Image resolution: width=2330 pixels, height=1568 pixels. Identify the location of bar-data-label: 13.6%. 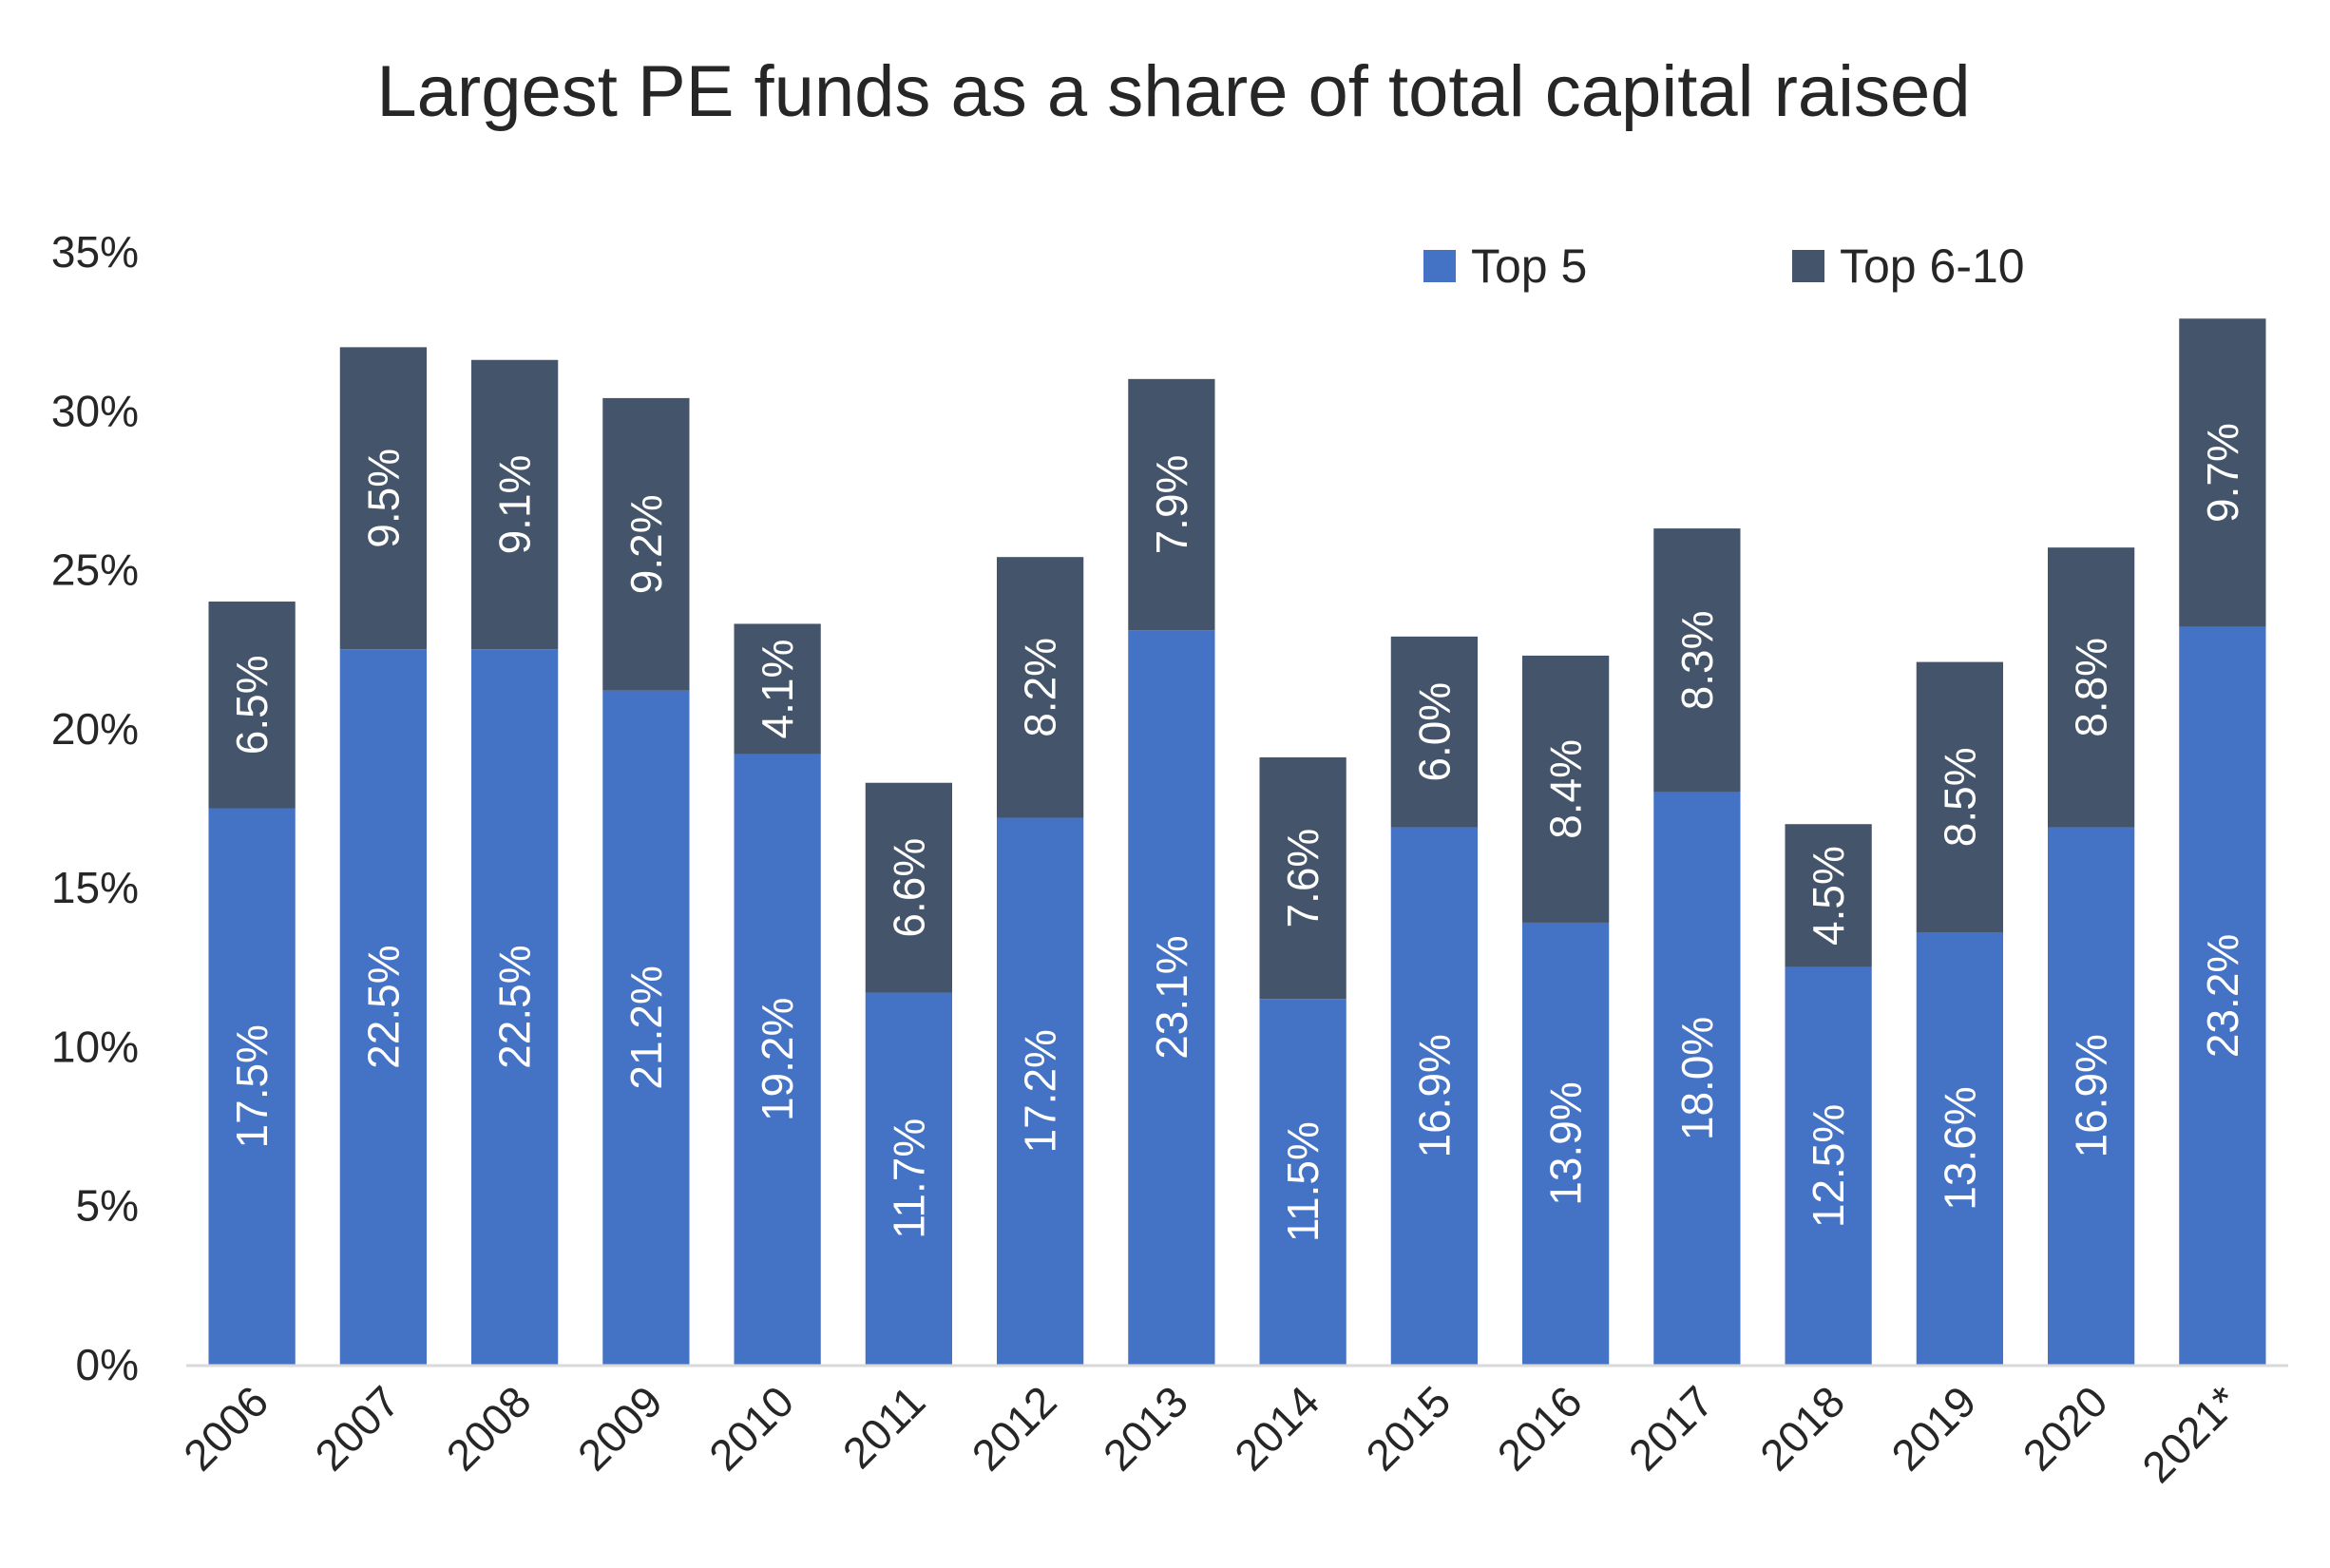
(1959, 1148).